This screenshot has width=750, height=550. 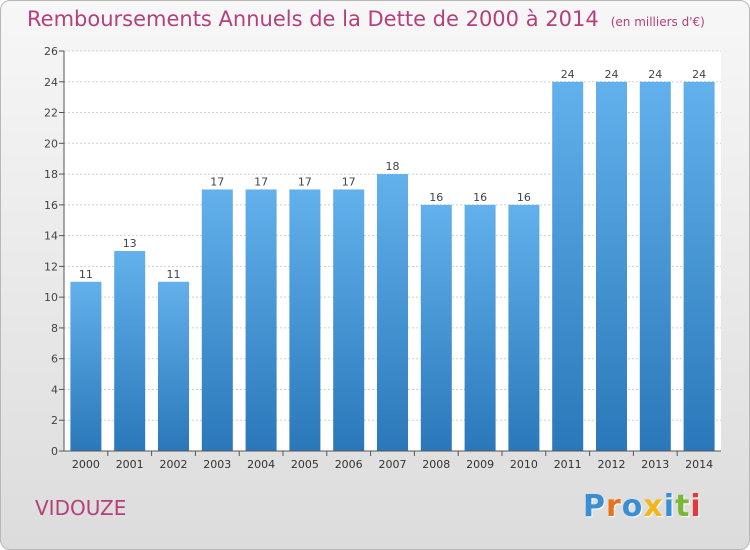 What do you see at coordinates (393, 464) in the screenshot?
I see `x-tick-label: 2007` at bounding box center [393, 464].